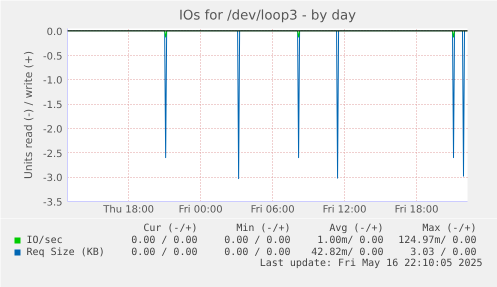 The image size is (497, 287). What do you see at coordinates (28, 115) in the screenshot?
I see `y-axis-title: Units read (-) / write (+)` at bounding box center [28, 115].